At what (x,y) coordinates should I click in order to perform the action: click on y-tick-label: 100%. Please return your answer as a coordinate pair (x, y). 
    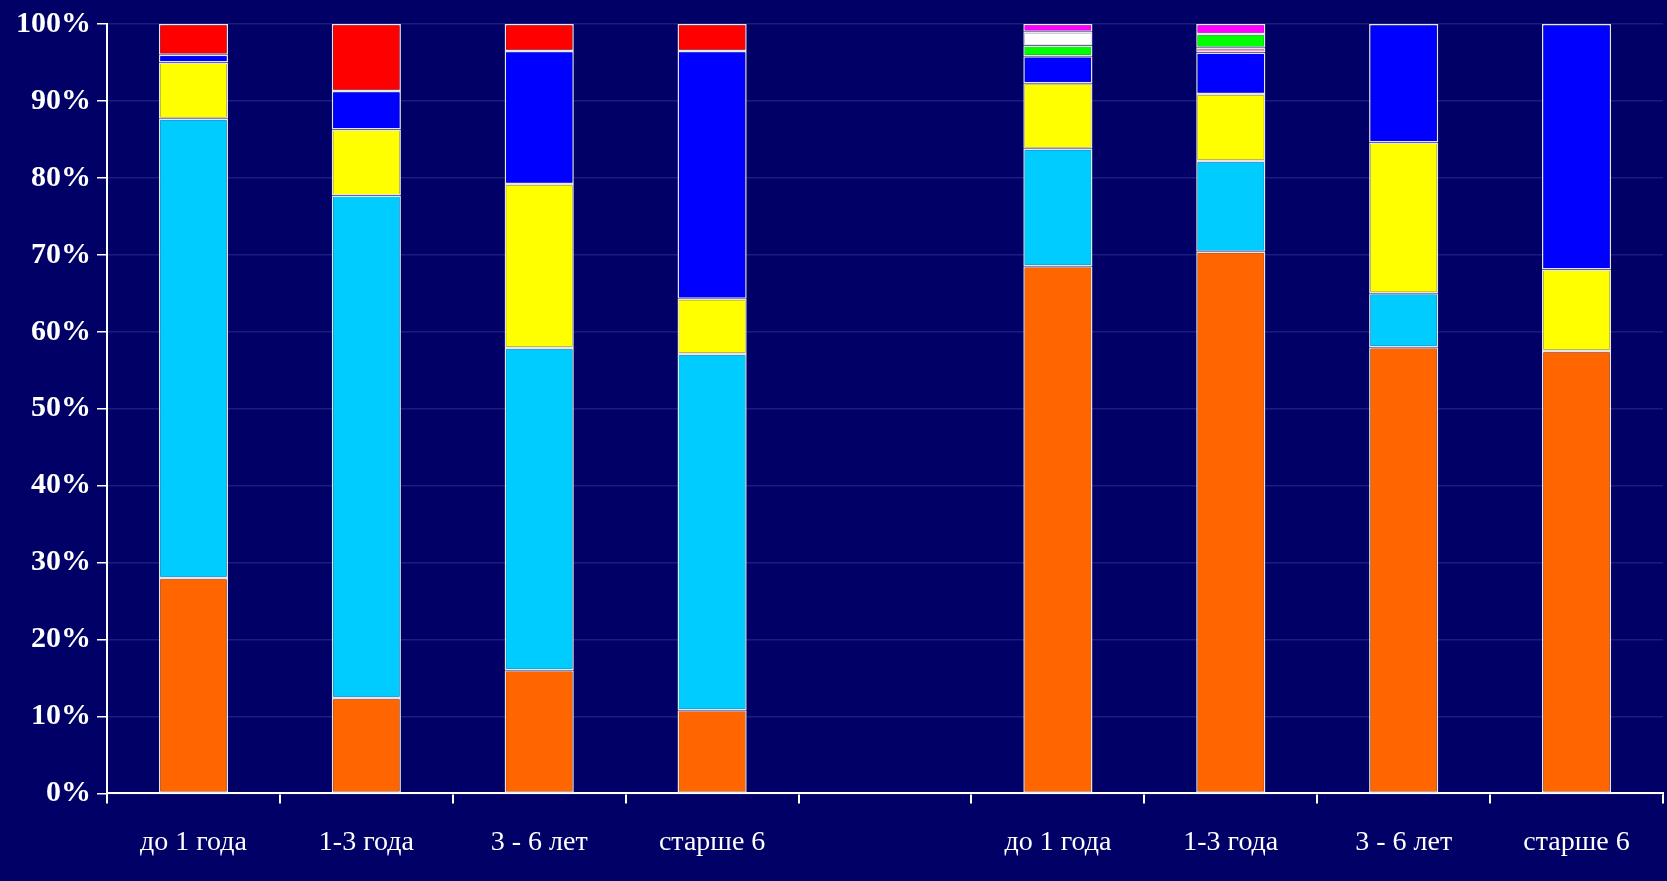
    Looking at the image, I should click on (53, 21).